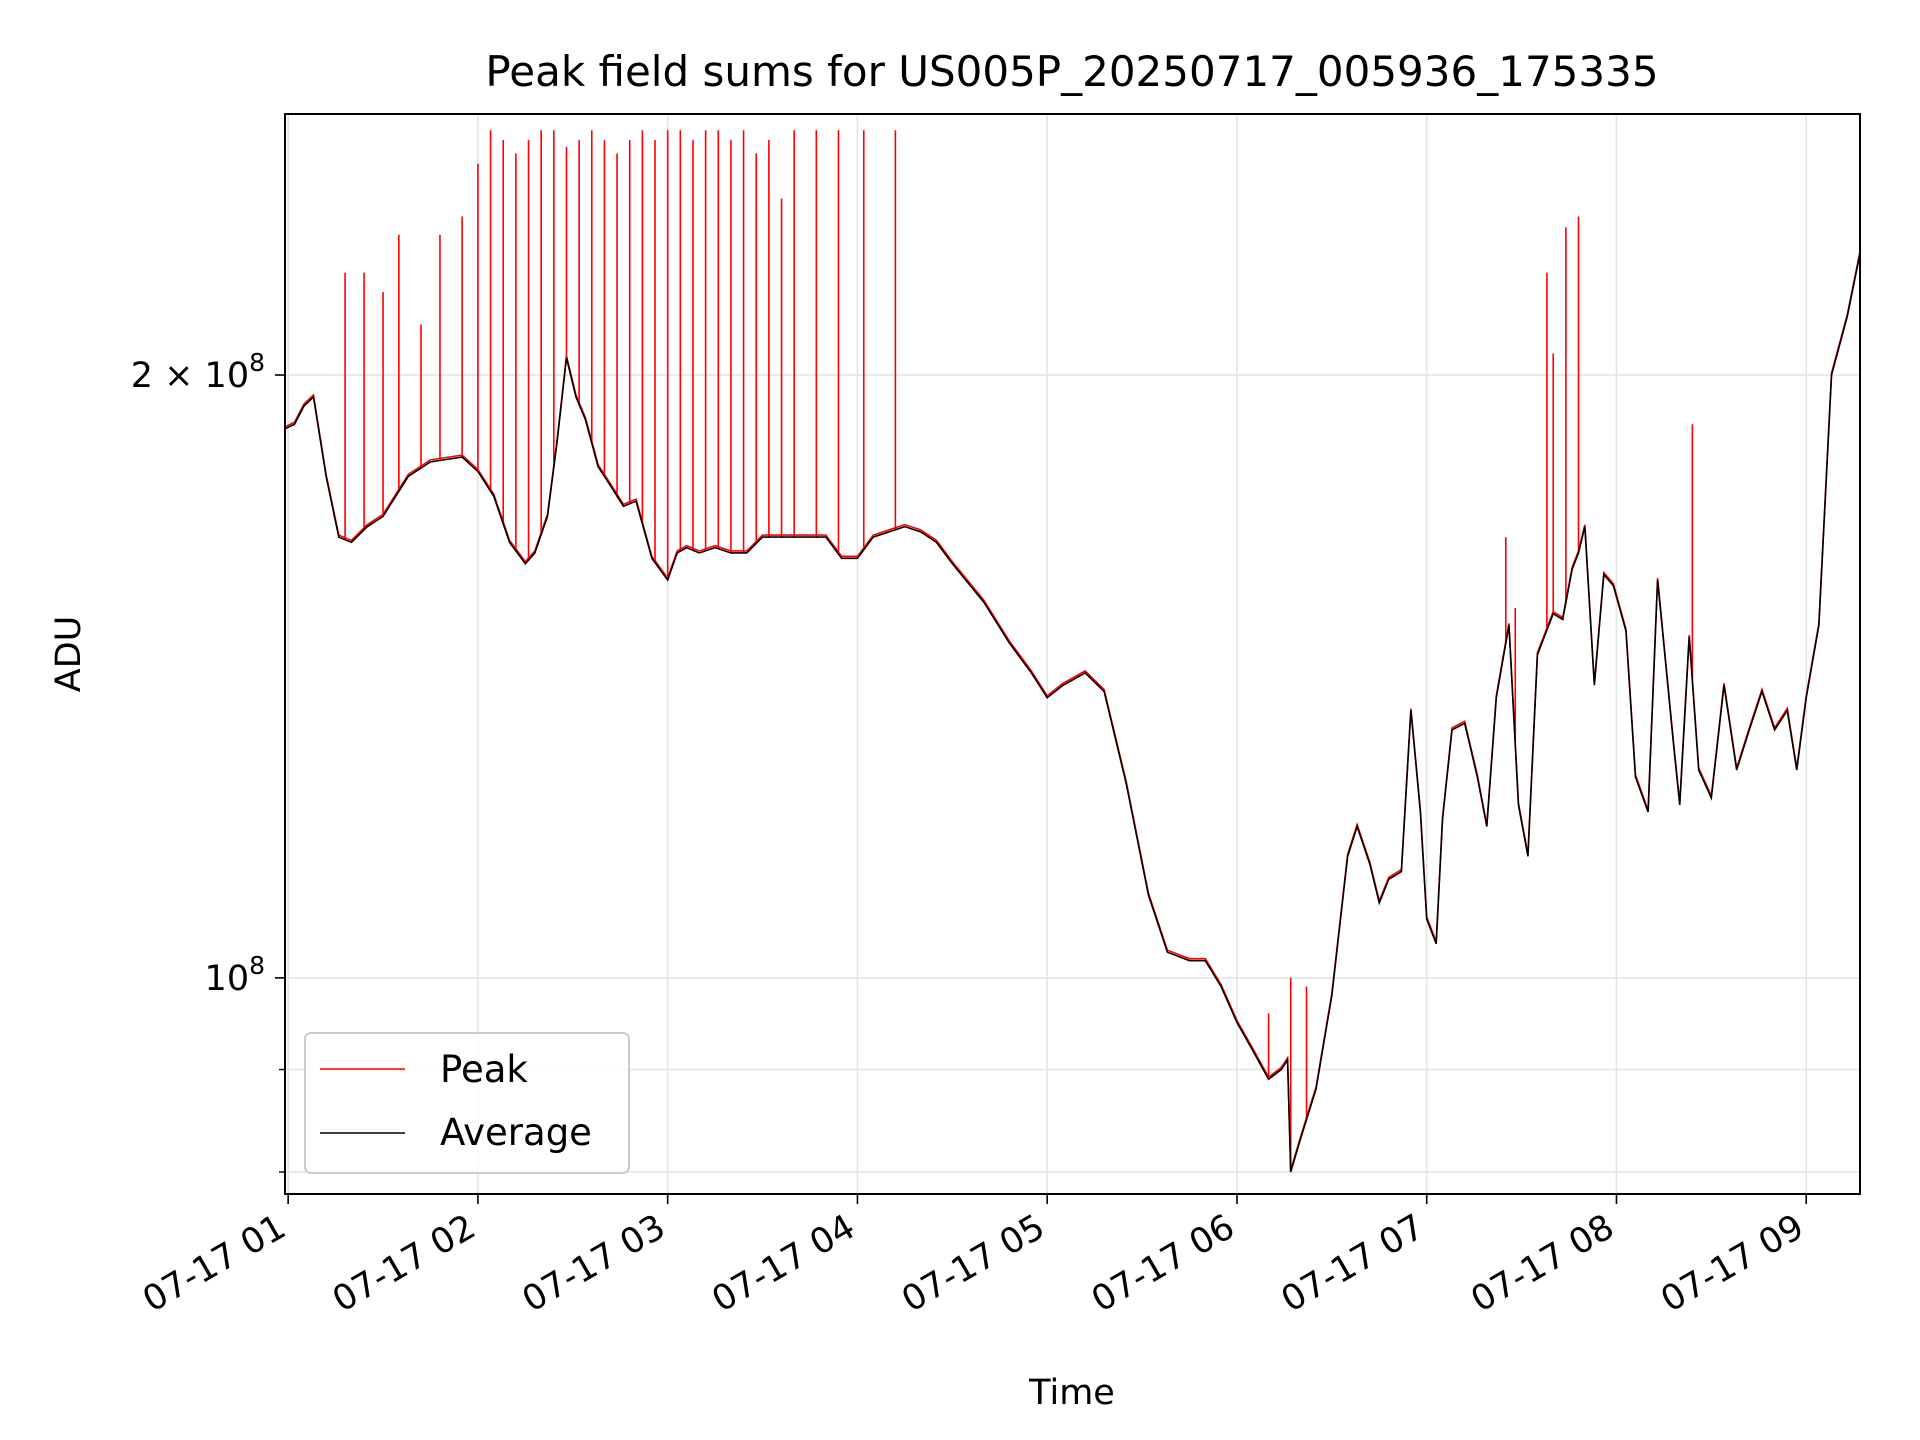 The width and height of the screenshot is (1920, 1440). I want to click on legend: Peak Average, so click(467, 1103).